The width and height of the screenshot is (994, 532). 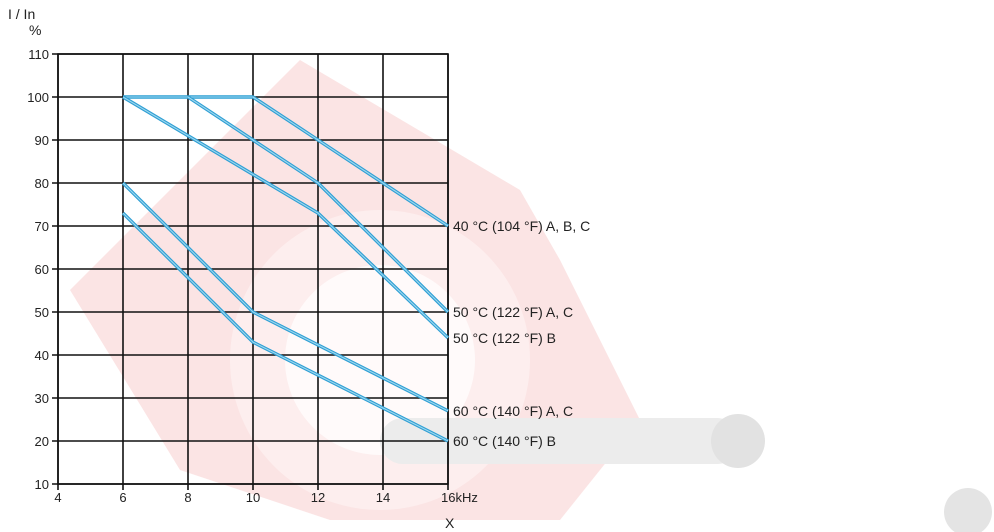 What do you see at coordinates (450, 523) in the screenshot?
I see `x-axis-label: X` at bounding box center [450, 523].